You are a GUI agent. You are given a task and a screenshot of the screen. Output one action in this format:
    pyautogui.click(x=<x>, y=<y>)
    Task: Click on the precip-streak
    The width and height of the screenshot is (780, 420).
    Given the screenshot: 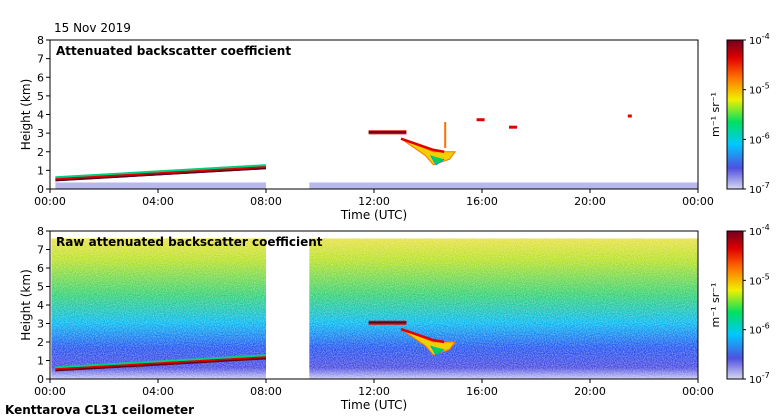 What is the action you would take?
    pyautogui.click(x=445, y=135)
    